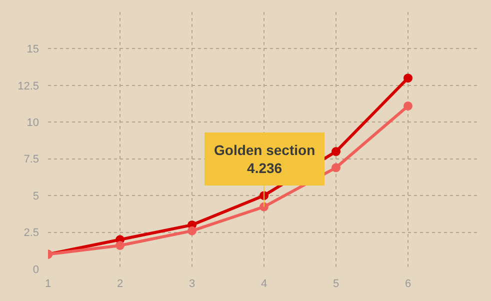 This screenshot has width=491, height=301. What do you see at coordinates (120, 284) in the screenshot?
I see `x-tick-label: 2` at bounding box center [120, 284].